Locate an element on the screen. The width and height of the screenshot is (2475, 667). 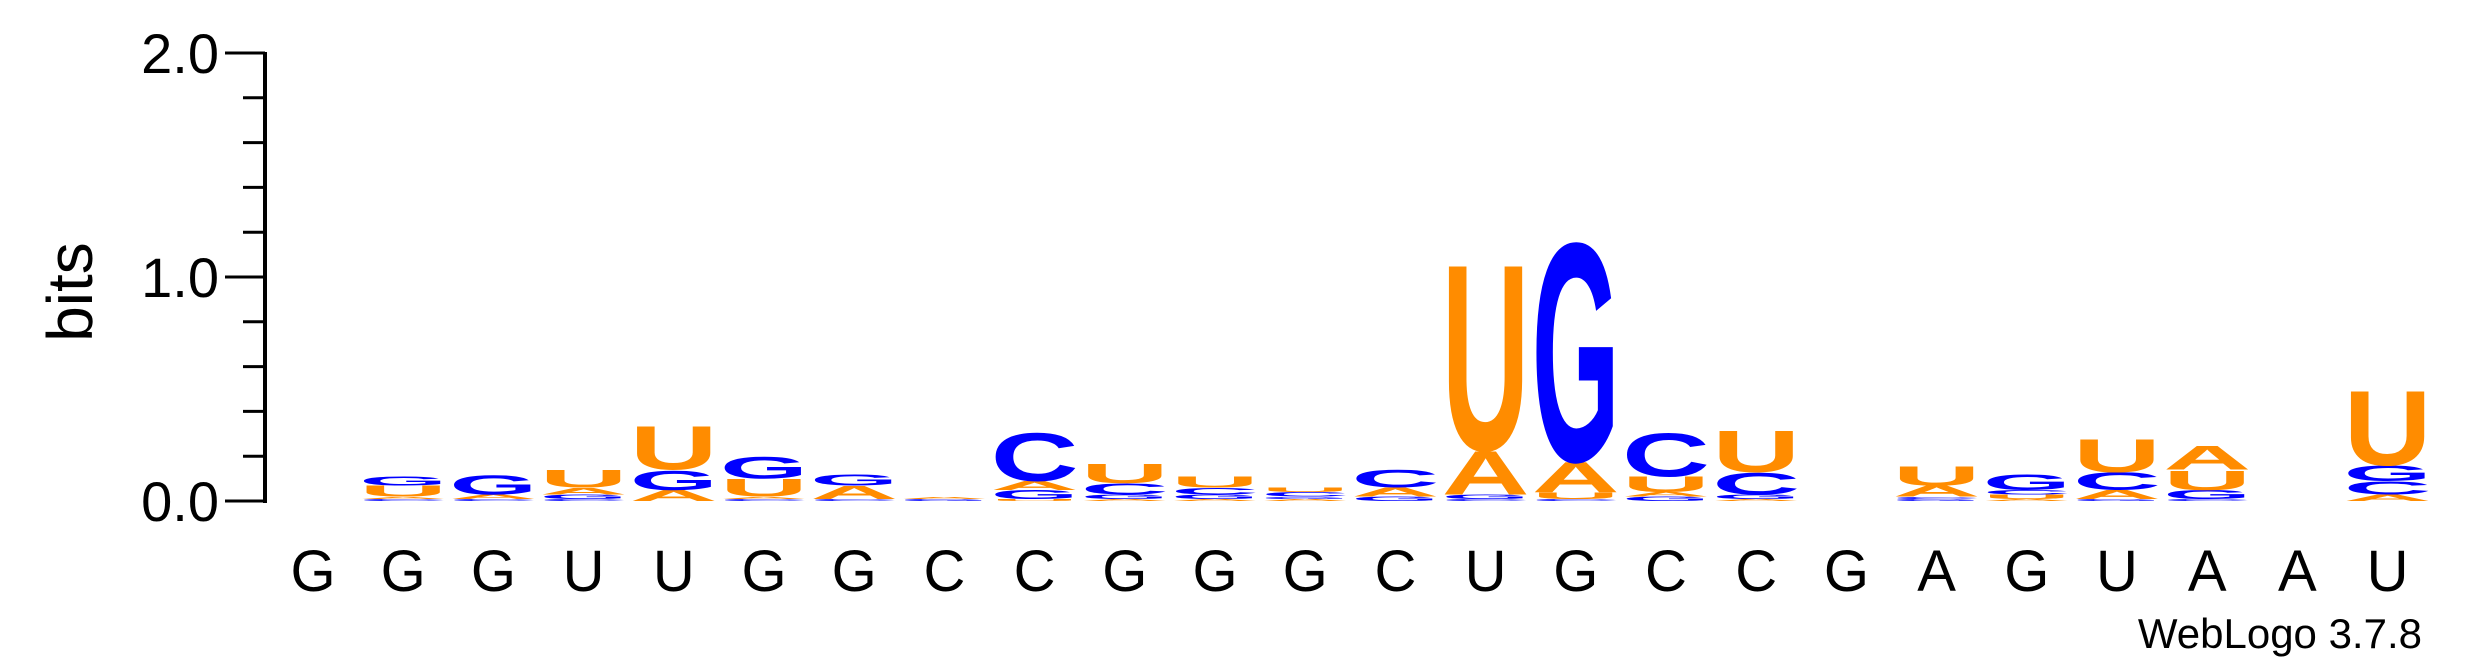
y-axis: 0.0 1.0 2.0 is located at coordinates (204, 277).